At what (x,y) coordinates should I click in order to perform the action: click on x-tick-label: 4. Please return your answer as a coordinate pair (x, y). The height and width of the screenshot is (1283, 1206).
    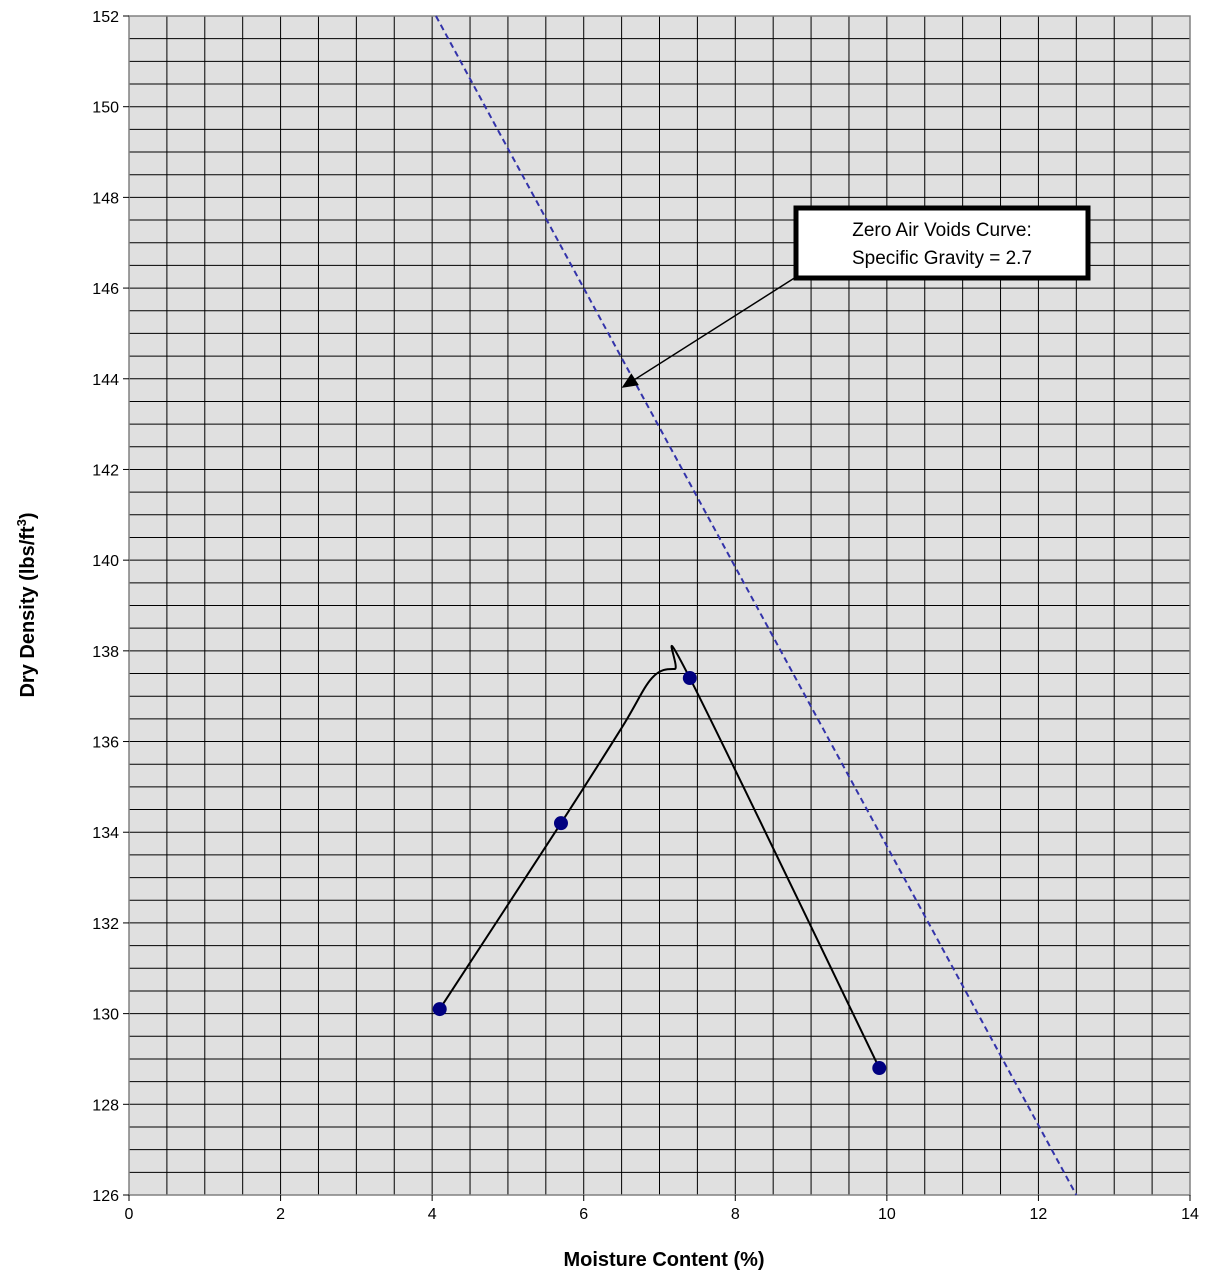
    Looking at the image, I should click on (432, 1214).